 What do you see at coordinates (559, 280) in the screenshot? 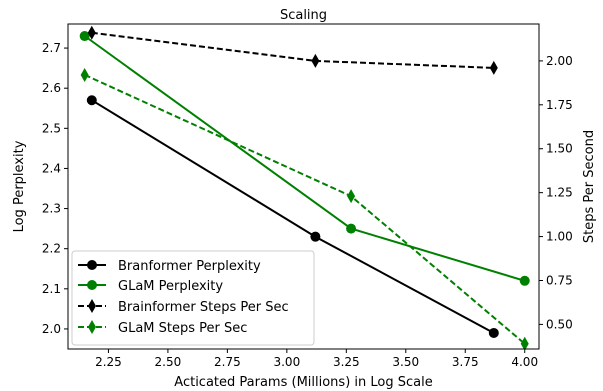
I see `right-y-tick-label: 0.75` at bounding box center [559, 280].